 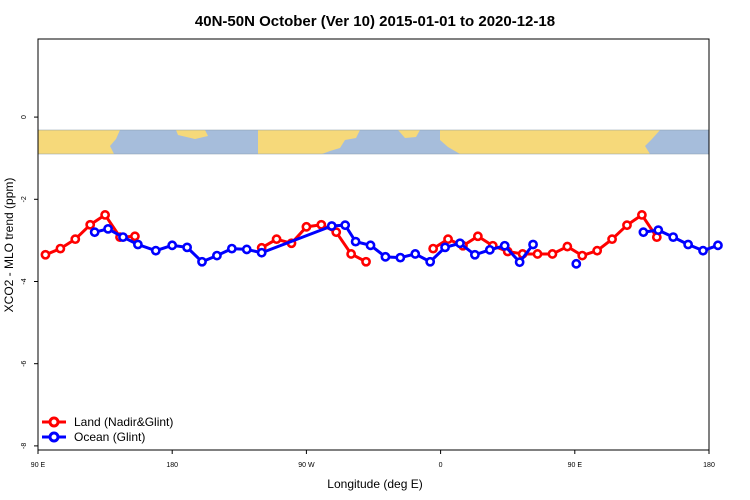 What do you see at coordinates (309, 142) in the screenshot?
I see `map-land-north-america` at bounding box center [309, 142].